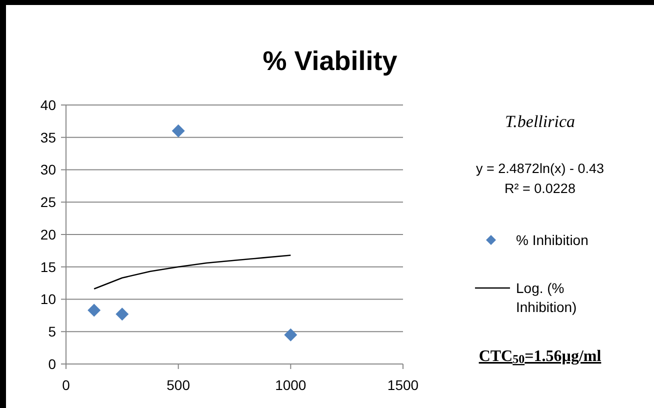 This screenshot has width=654, height=408. Describe the element at coordinates (540, 168) in the screenshot. I see `text: y = 2.4872ln(x) - 0.43` at that location.